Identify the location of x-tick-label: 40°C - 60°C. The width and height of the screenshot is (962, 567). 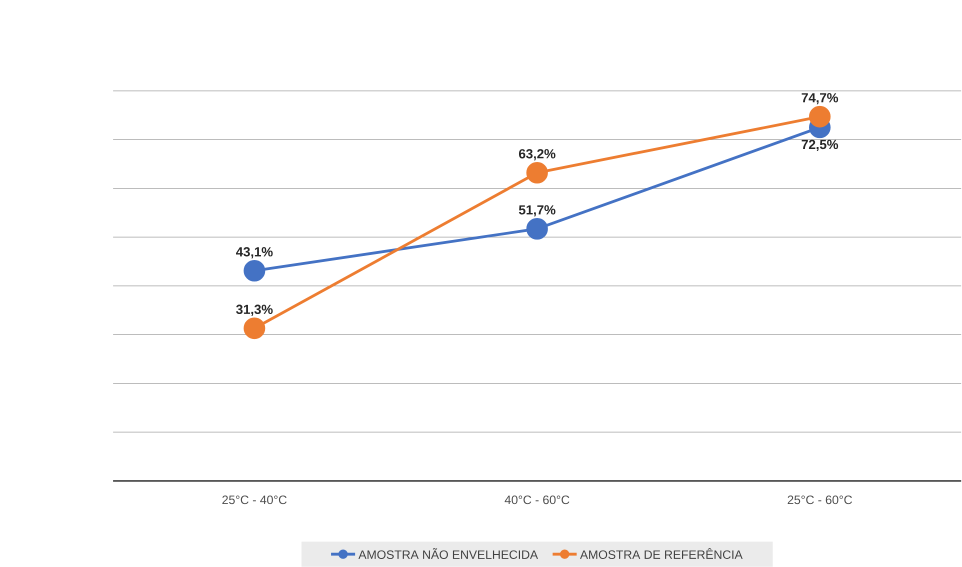
(537, 500).